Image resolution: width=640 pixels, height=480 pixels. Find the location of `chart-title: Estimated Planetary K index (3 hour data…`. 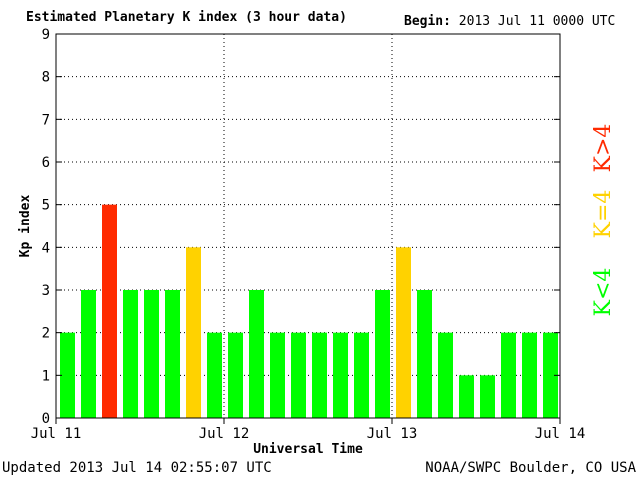

chart-title: Estimated Planetary K index (3 hour data… is located at coordinates (186, 17).